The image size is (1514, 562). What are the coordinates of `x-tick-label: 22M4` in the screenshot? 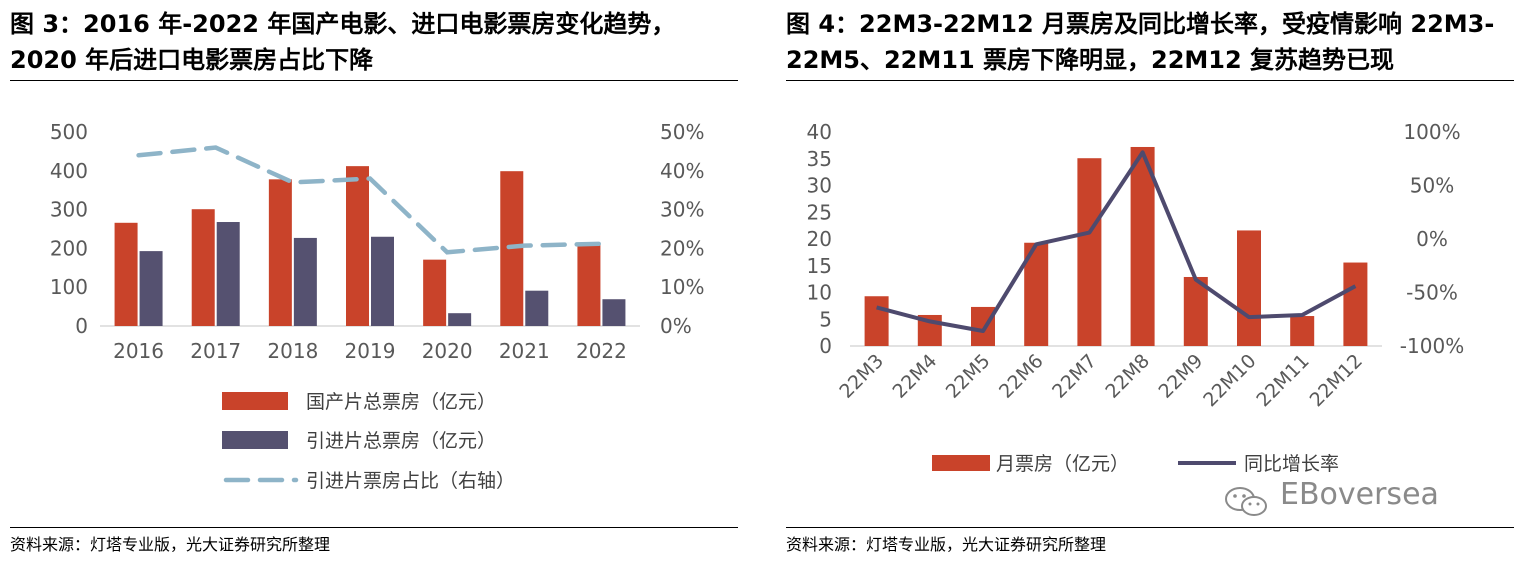 It's located at (915, 376).